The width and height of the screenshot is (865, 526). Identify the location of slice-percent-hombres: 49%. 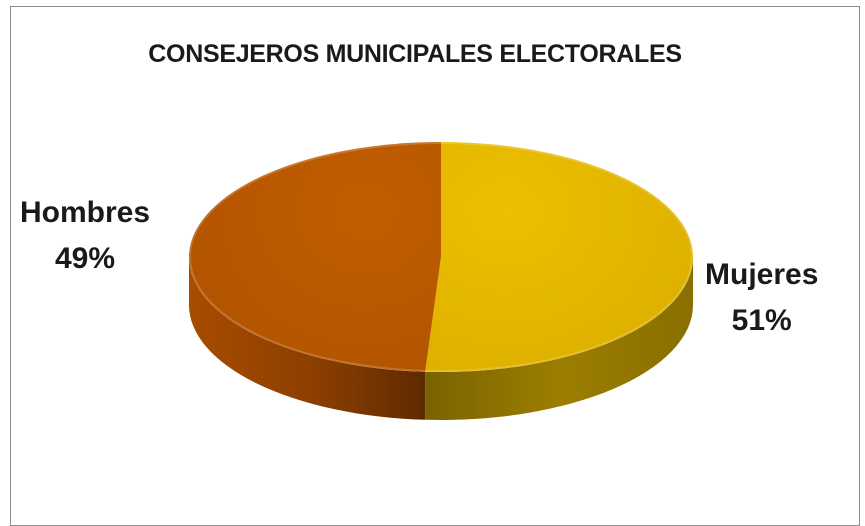
(85, 258).